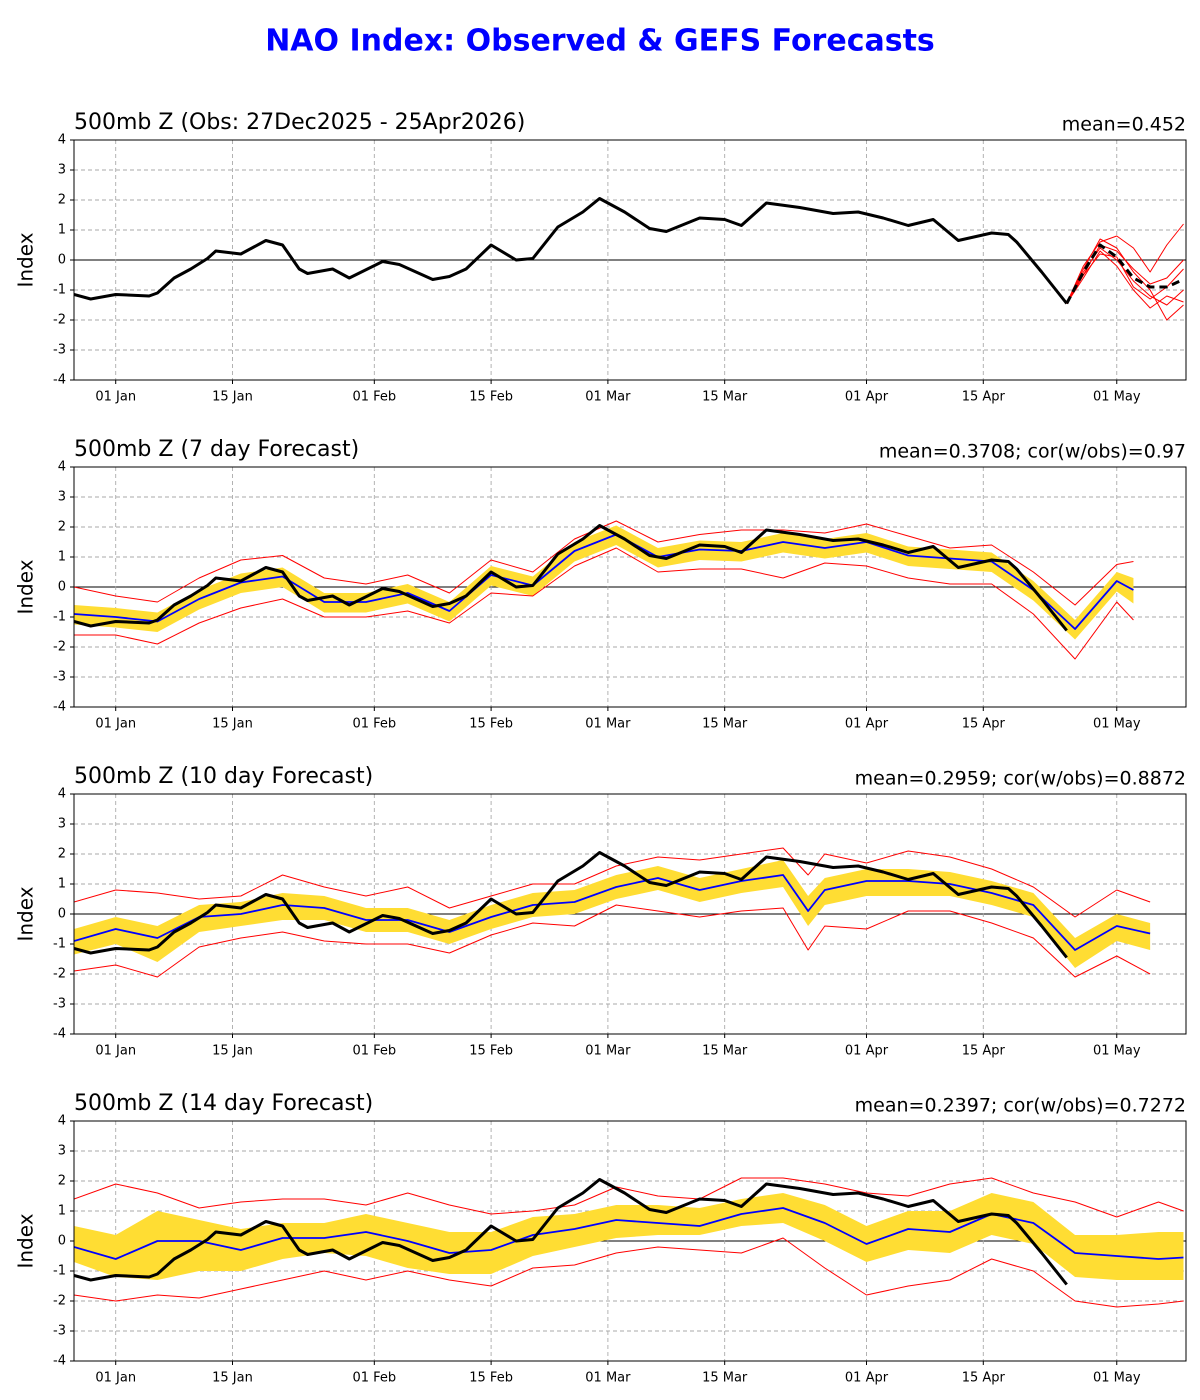 The image size is (1200, 1400). What do you see at coordinates (1020, 1106) in the screenshot?
I see `panel-annotation: mean=0.2397; cor(w/obs)=0.7272` at bounding box center [1020, 1106].